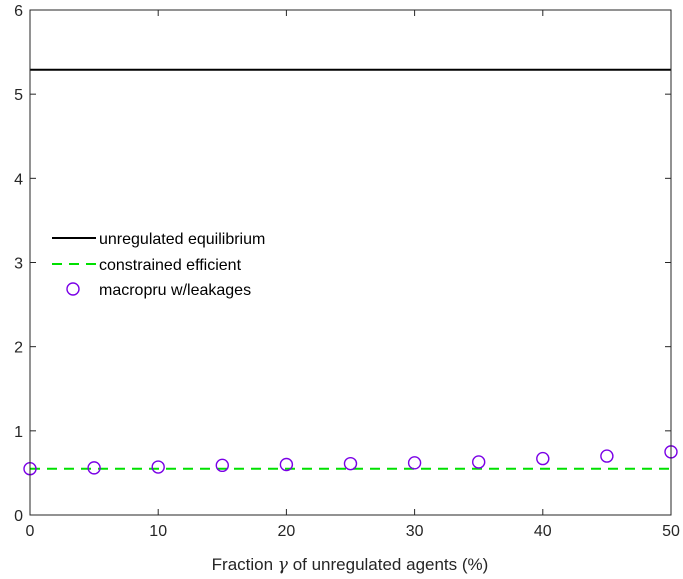  Describe the element at coordinates (18, 516) in the screenshot. I see `y-tick-label-0: 0` at that location.